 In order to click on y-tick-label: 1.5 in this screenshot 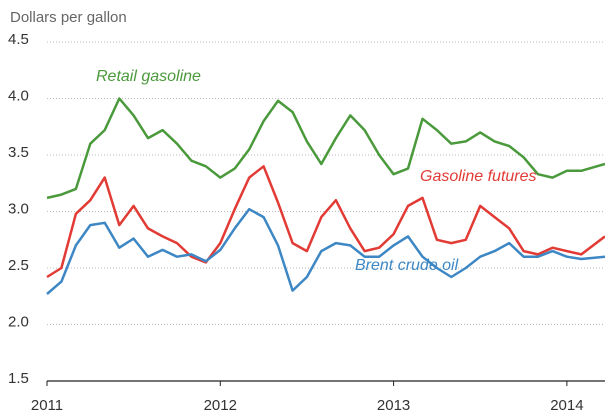, I will do `click(18, 378)`.